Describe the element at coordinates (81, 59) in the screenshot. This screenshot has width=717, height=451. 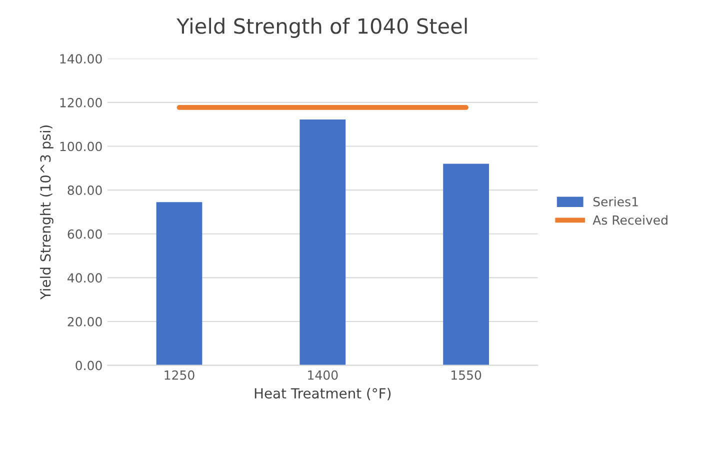
I see `y-tick-label: 140.00` at that location.